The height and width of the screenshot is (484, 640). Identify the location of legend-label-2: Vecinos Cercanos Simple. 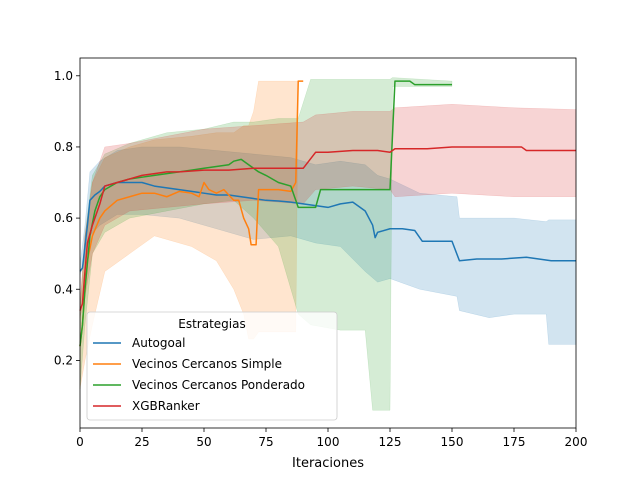
(207, 364).